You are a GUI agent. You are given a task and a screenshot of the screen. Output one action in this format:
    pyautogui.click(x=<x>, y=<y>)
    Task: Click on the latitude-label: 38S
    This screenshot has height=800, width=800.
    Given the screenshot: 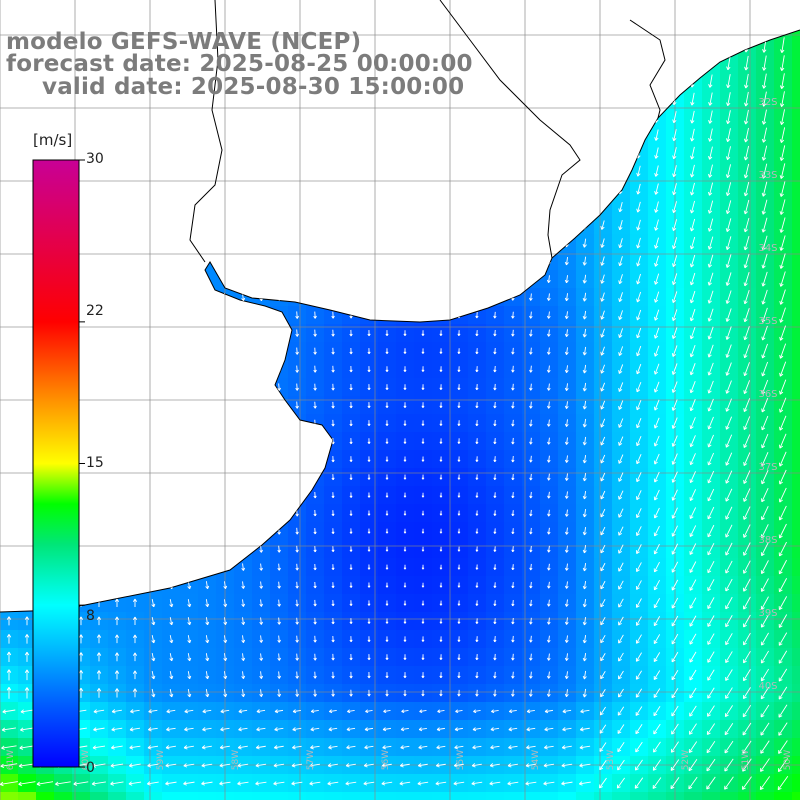 What is the action you would take?
    pyautogui.click(x=767, y=540)
    